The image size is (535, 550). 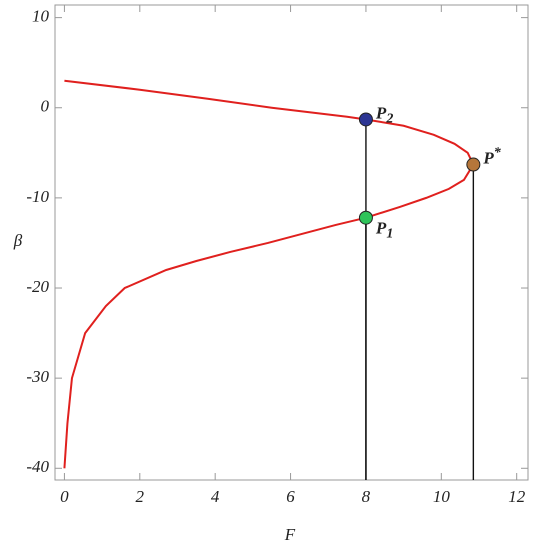 What do you see at coordinates (37, 286) in the screenshot?
I see `y-tick-label: -20` at bounding box center [37, 286].